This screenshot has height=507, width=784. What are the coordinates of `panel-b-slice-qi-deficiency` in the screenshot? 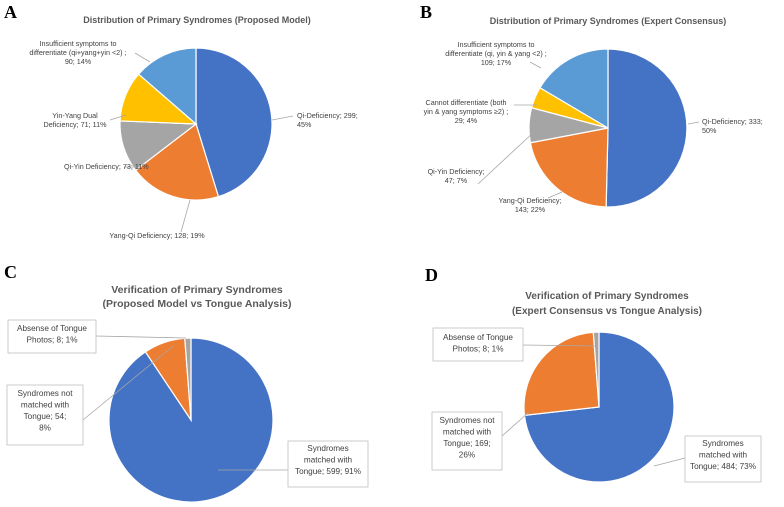 It's located at (646, 128).